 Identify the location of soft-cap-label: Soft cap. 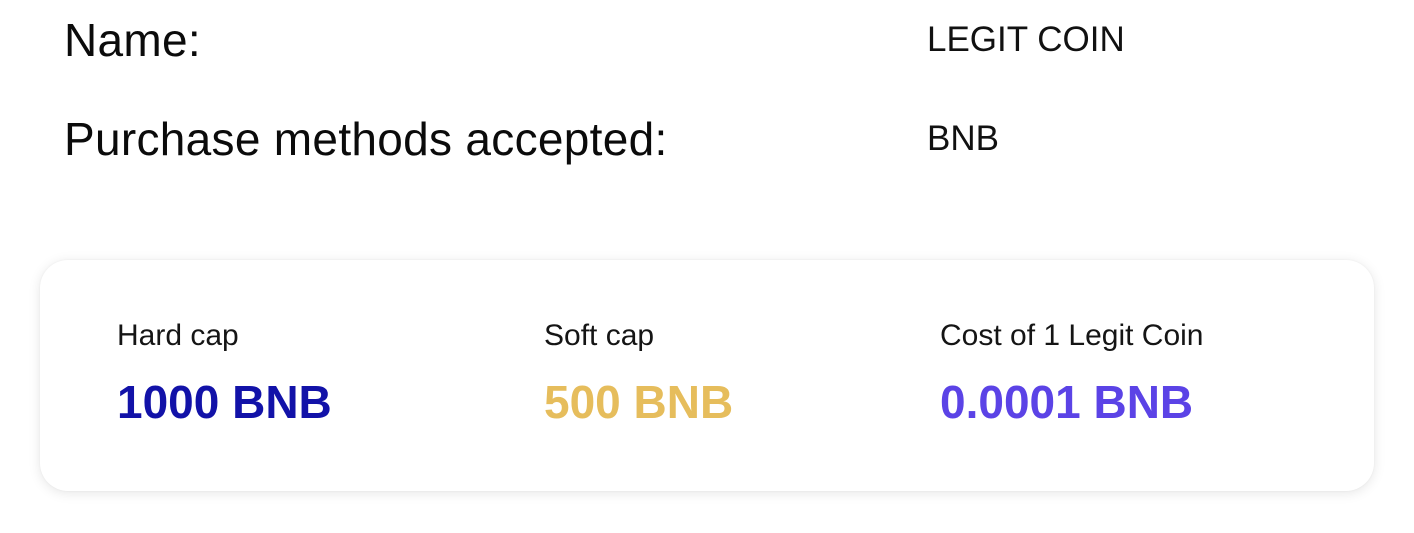
(599, 335).